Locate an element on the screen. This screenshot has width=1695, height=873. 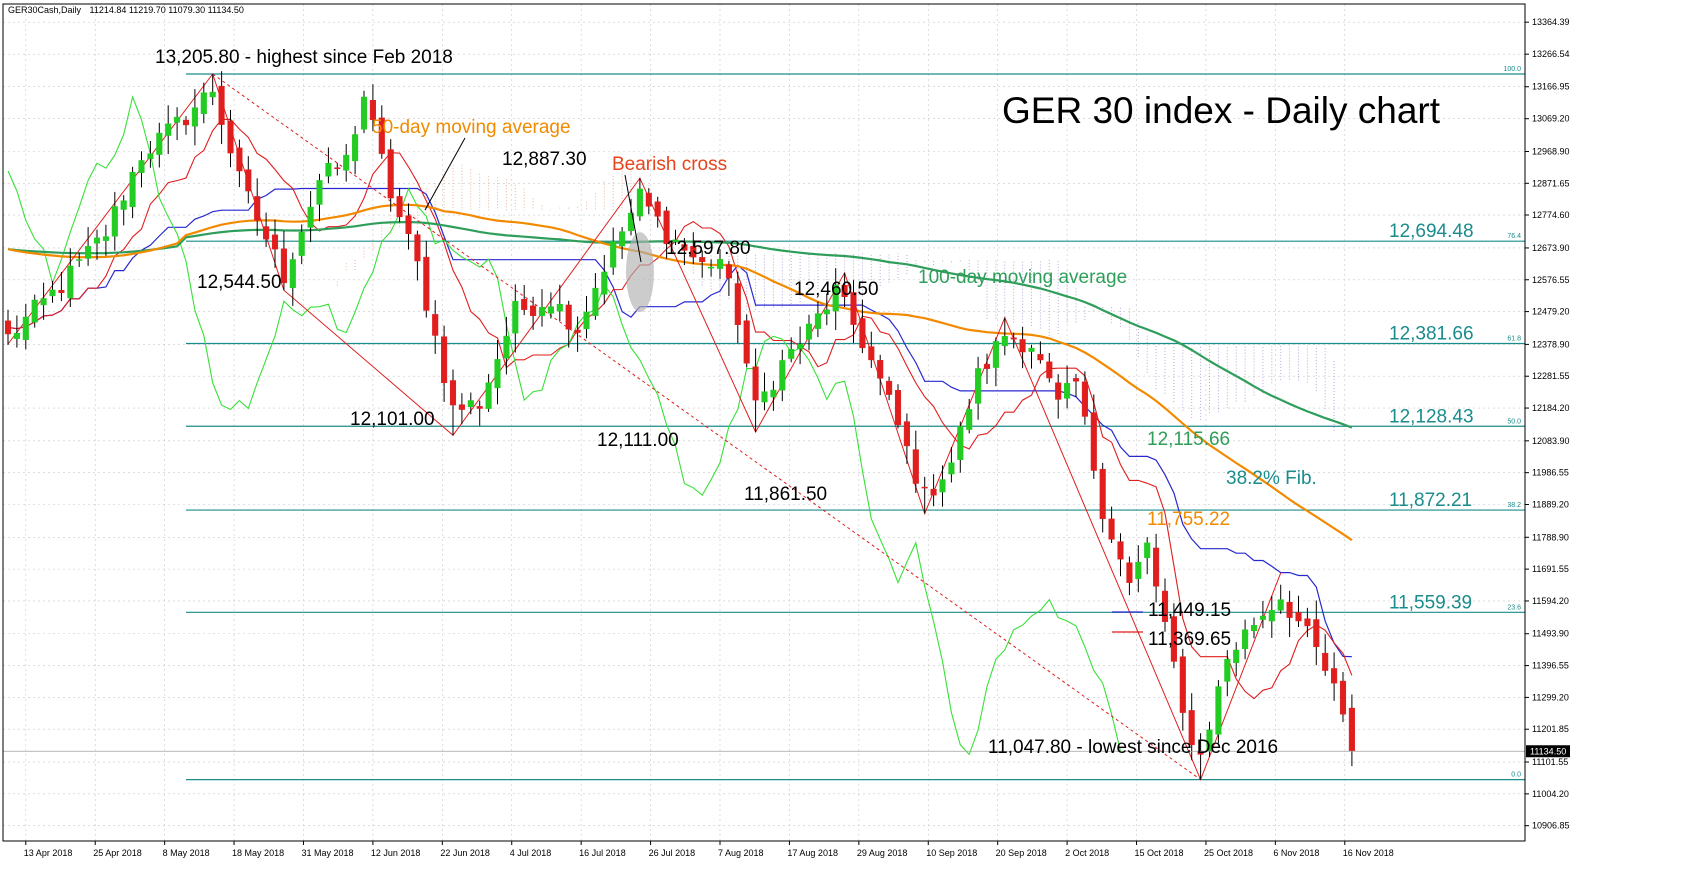
swing-point-label: 13,205.80 - highest since Feb 2018 is located at coordinates (304, 57).